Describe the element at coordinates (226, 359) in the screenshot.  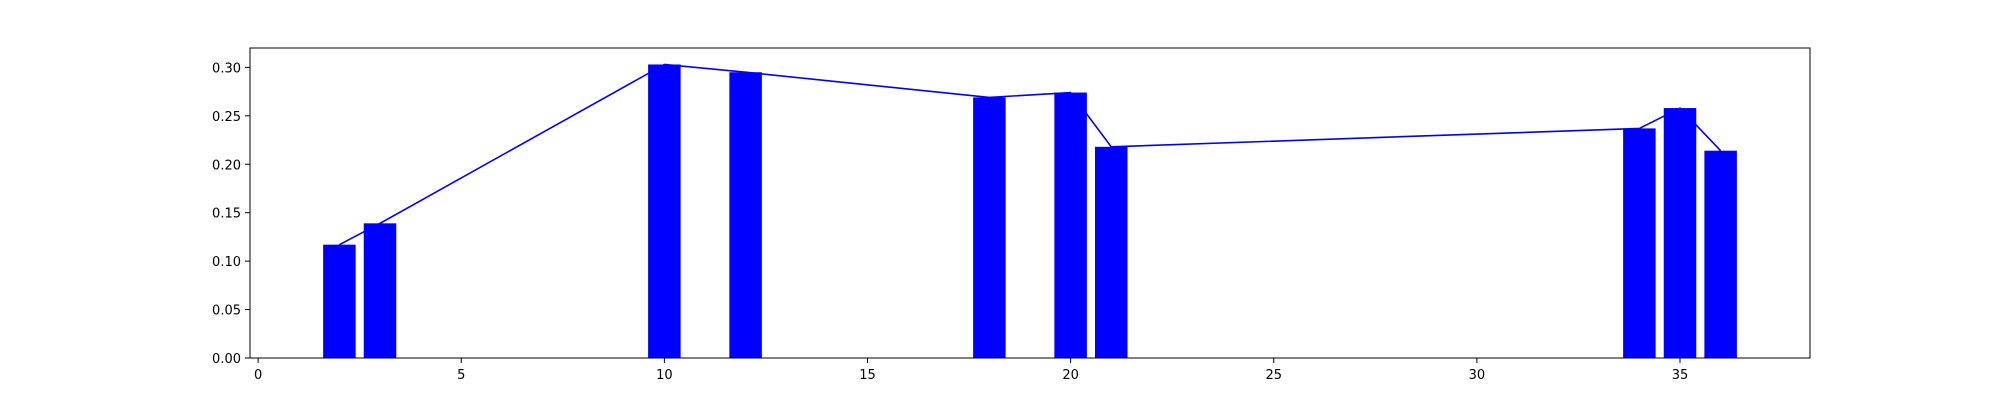
I see `y-tick-label: 0.00` at that location.